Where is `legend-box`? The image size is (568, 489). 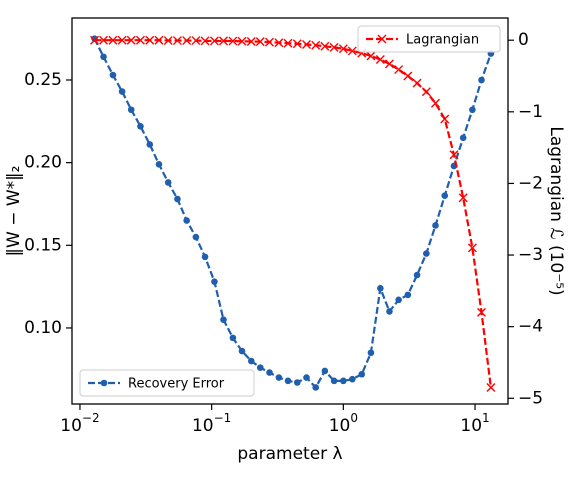
legend-box is located at coordinates (429, 39).